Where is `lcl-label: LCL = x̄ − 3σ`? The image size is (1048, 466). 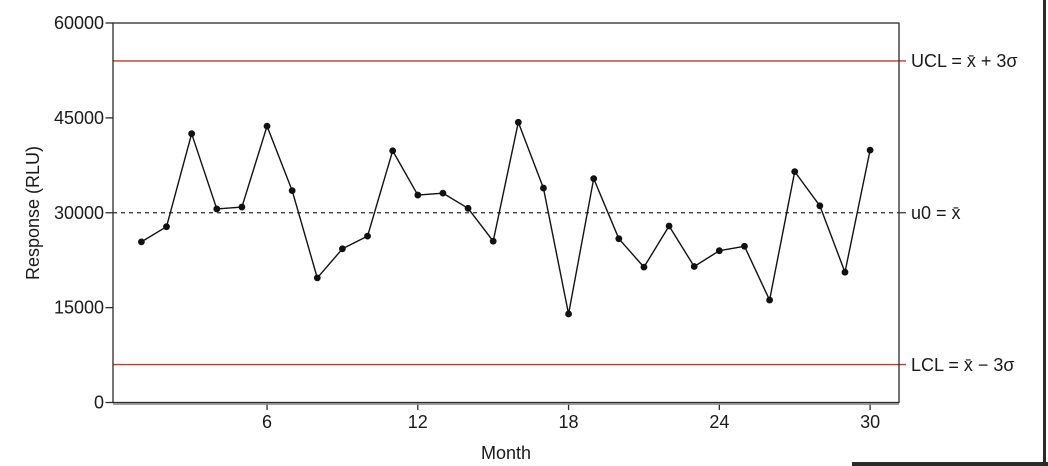 lcl-label: LCL = x̄ − 3σ is located at coordinates (963, 365).